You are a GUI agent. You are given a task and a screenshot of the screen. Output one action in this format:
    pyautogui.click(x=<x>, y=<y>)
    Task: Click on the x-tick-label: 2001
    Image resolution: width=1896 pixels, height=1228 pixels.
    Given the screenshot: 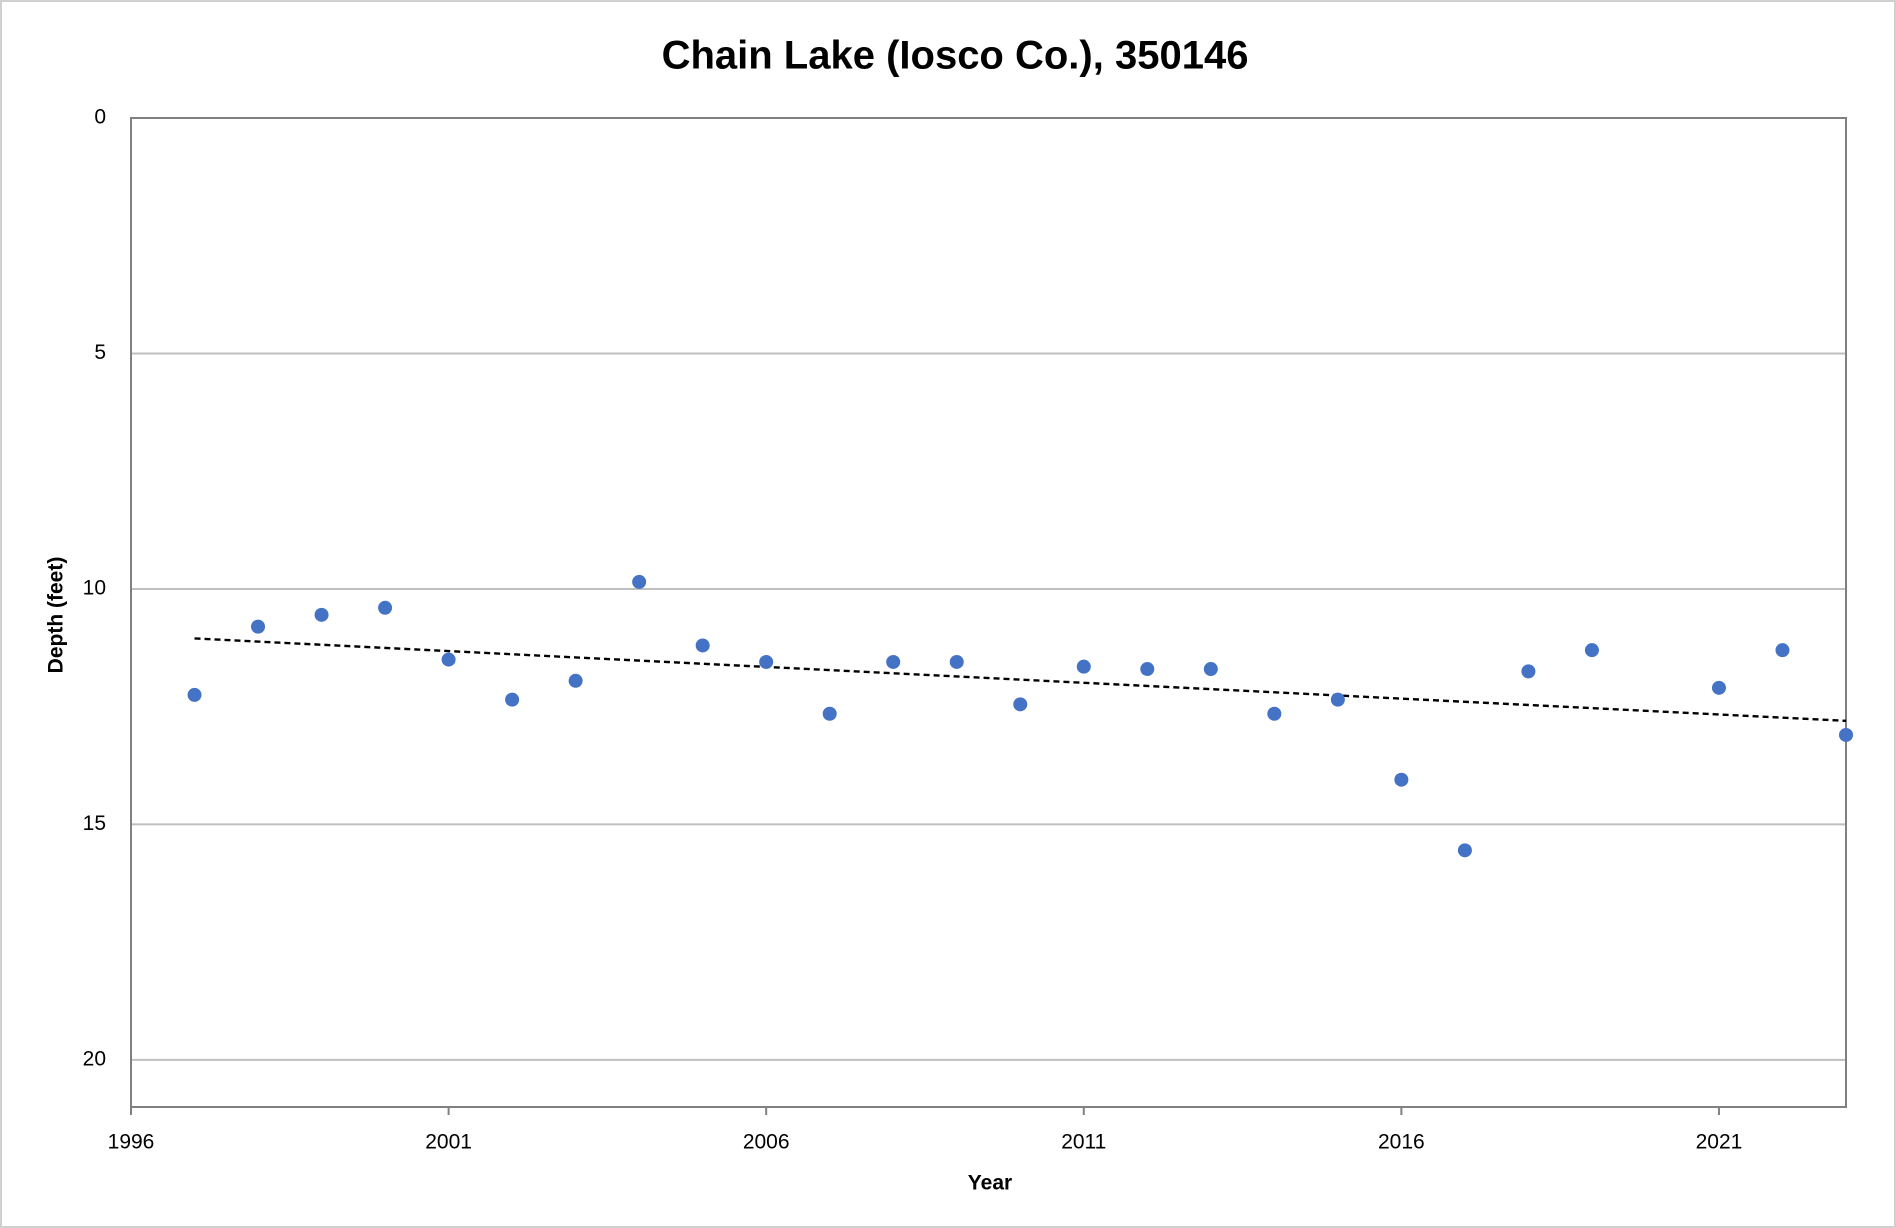 What is the action you would take?
    pyautogui.click(x=448, y=1142)
    